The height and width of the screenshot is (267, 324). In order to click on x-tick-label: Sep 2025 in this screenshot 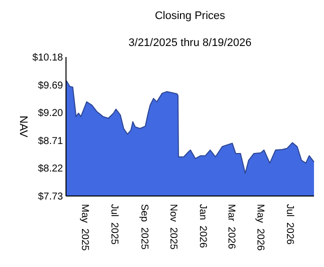, I will do `click(144, 227)`.